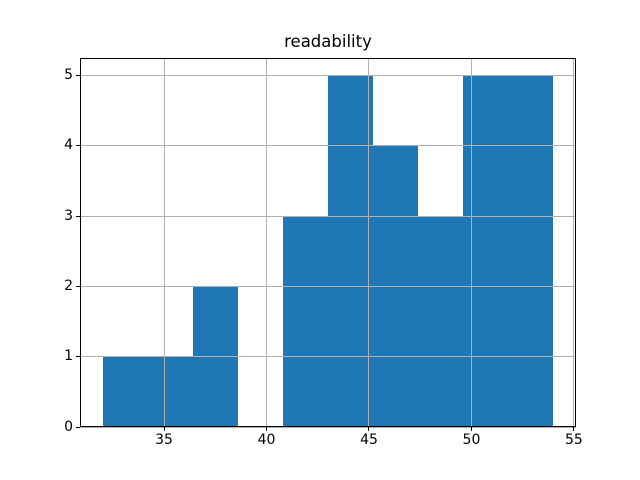 Image resolution: width=640 pixels, height=480 pixels. What do you see at coordinates (471, 440) in the screenshot?
I see `x-tick-label: 50` at bounding box center [471, 440].